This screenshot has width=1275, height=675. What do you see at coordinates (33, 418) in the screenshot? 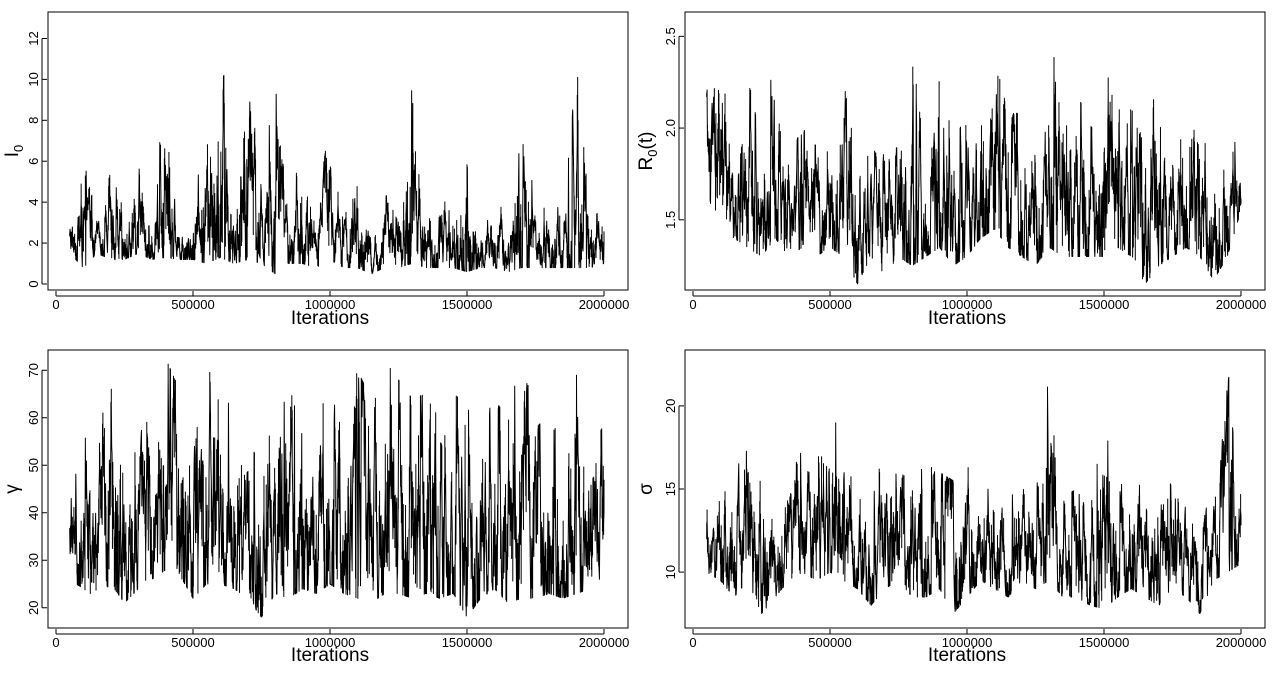
I see `y-tick-label: 60` at bounding box center [33, 418].